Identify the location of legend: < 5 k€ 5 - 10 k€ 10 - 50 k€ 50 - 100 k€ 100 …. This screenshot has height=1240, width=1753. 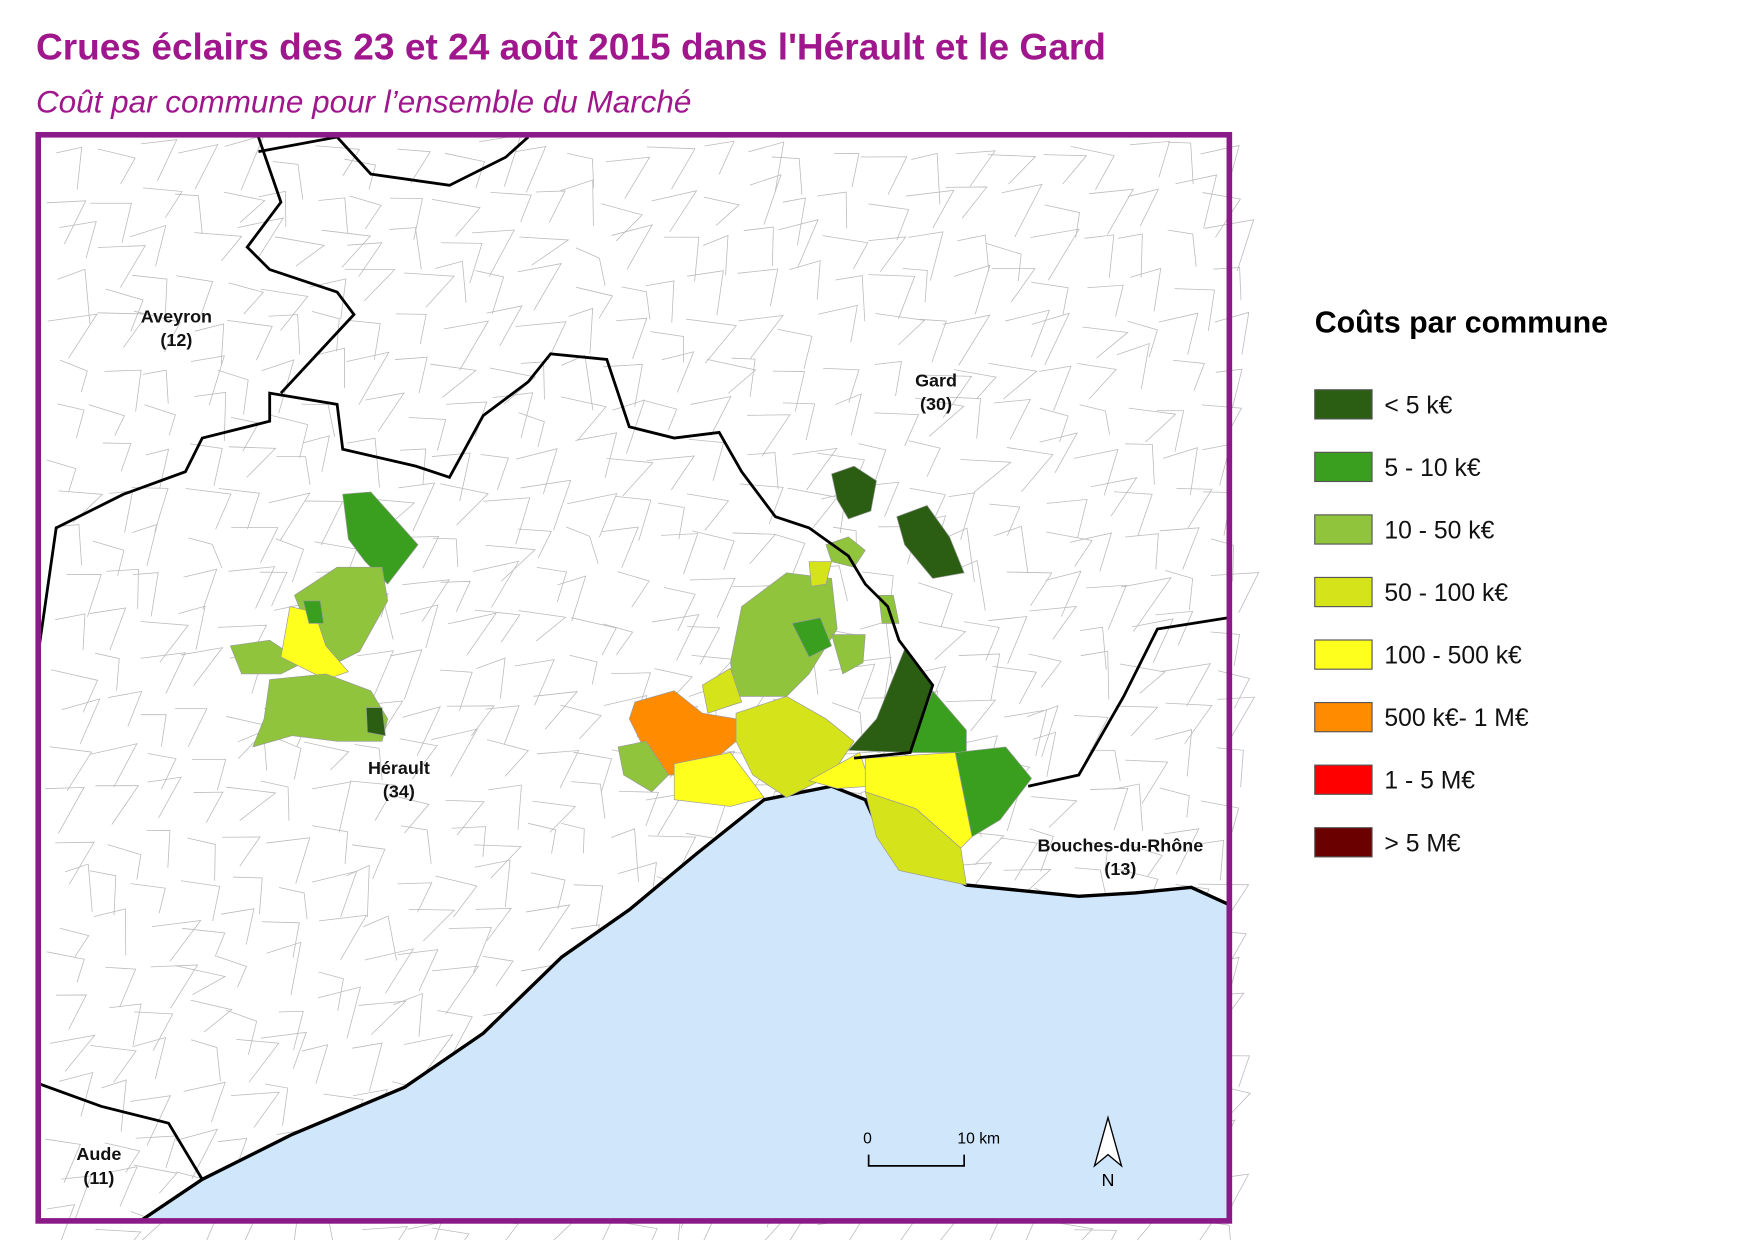
(1421, 623).